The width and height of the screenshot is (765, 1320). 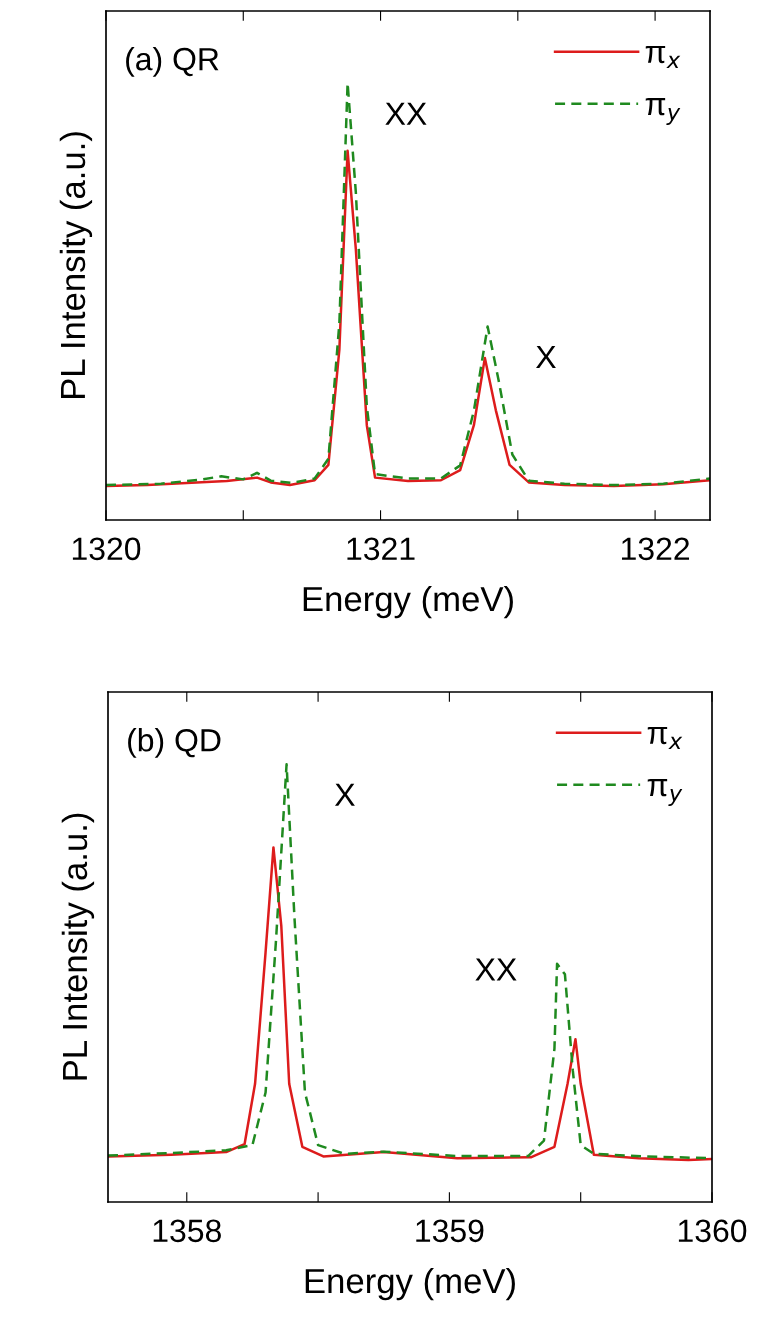 What do you see at coordinates (172, 62) in the screenshot?
I see `text: (a) QR` at bounding box center [172, 62].